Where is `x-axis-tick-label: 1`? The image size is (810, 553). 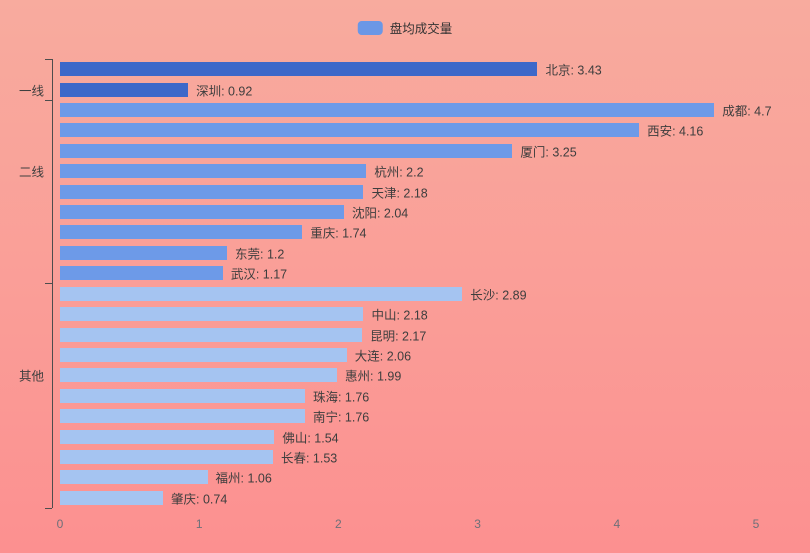 x-axis-tick-label: 1 is located at coordinates (199, 524).